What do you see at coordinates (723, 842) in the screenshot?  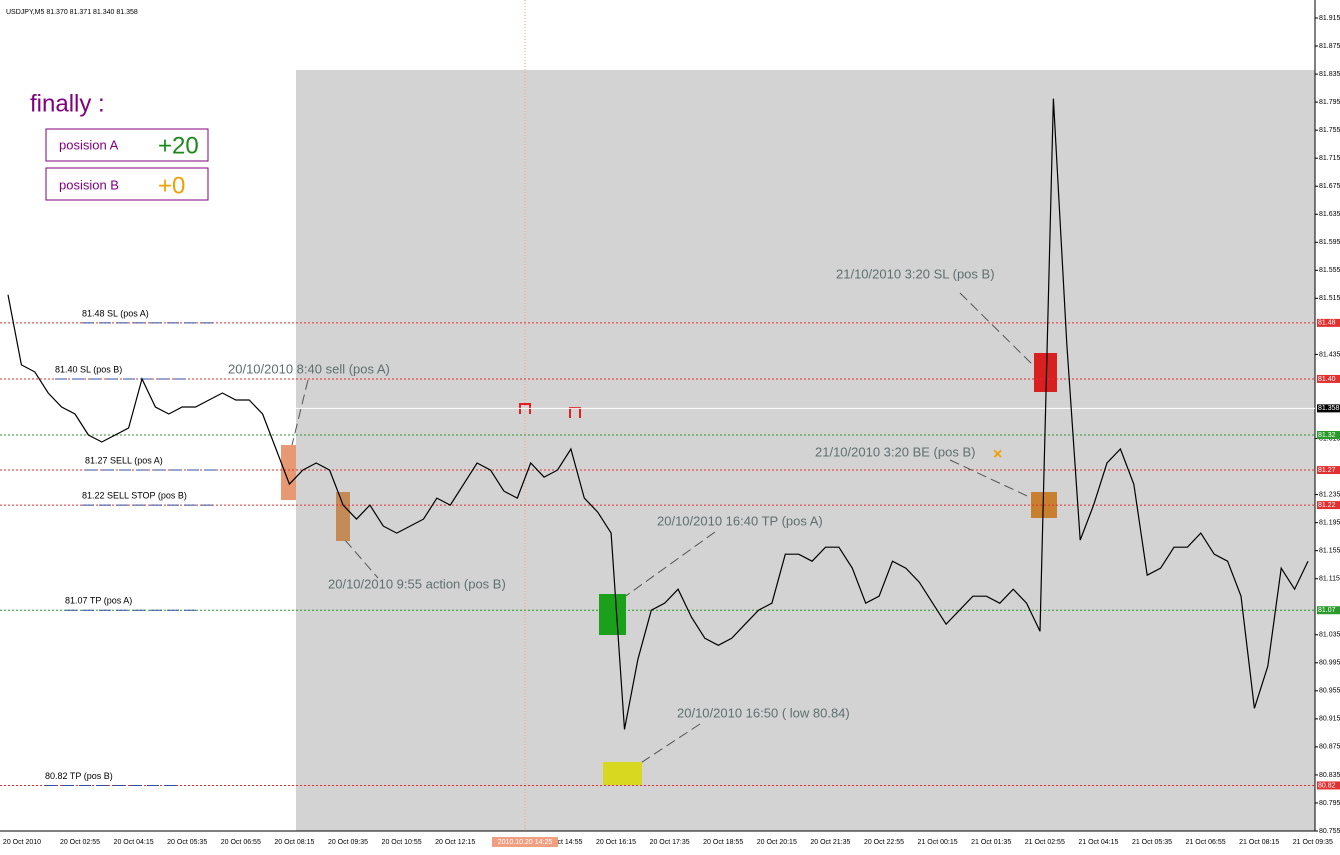 I see `x-tick-label: 20 Oct 18:55` at bounding box center [723, 842].